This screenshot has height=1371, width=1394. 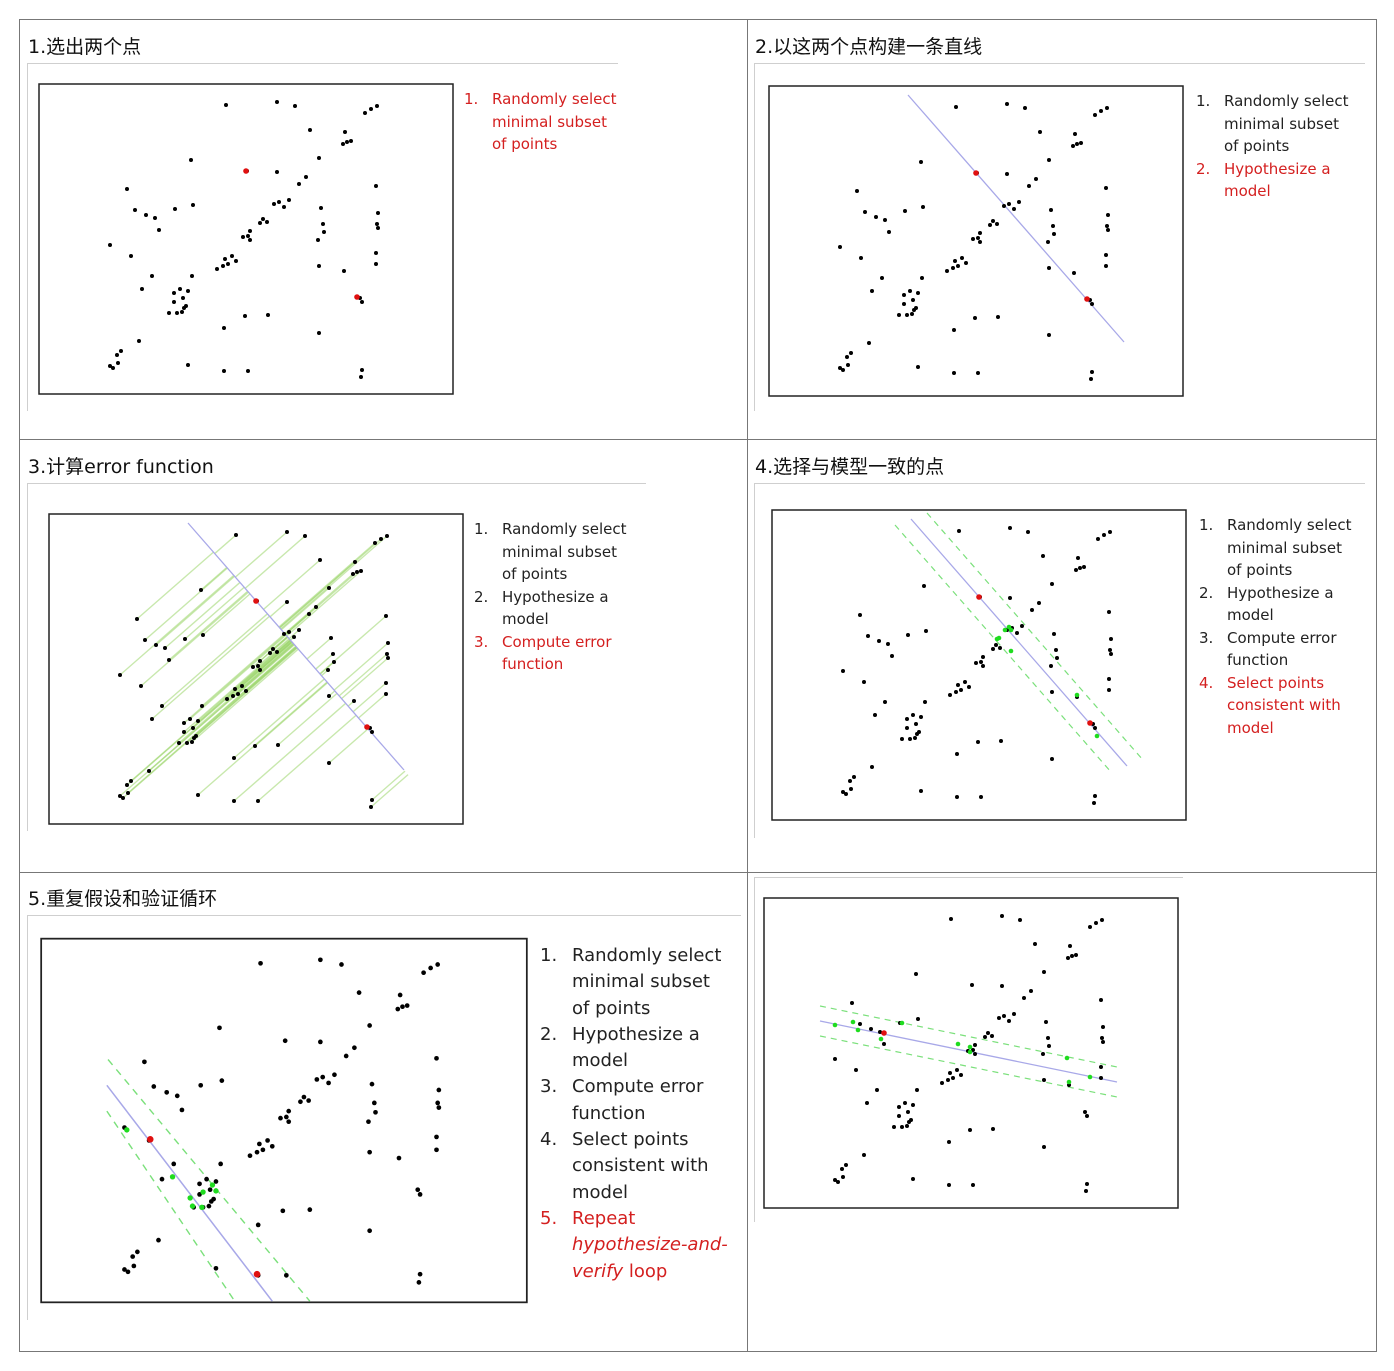 What do you see at coordinates (1272, 180) in the screenshot?
I see `step-item: 2. Hypothesize a model` at bounding box center [1272, 180].